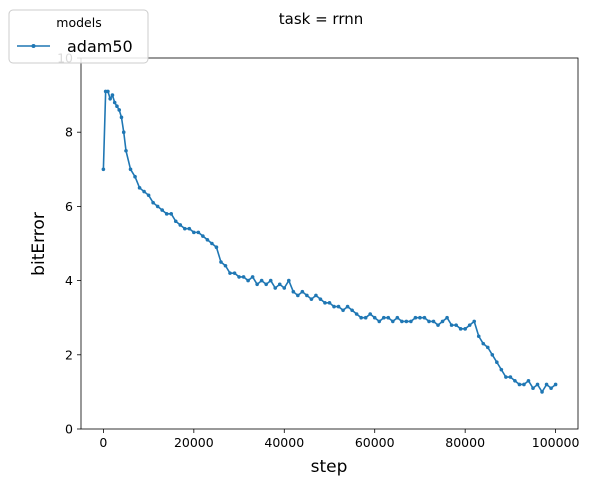 Image resolution: width=591 pixels, height=486 pixels. Describe the element at coordinates (103, 442) in the screenshot. I see `x-tick-label: 0` at that location.